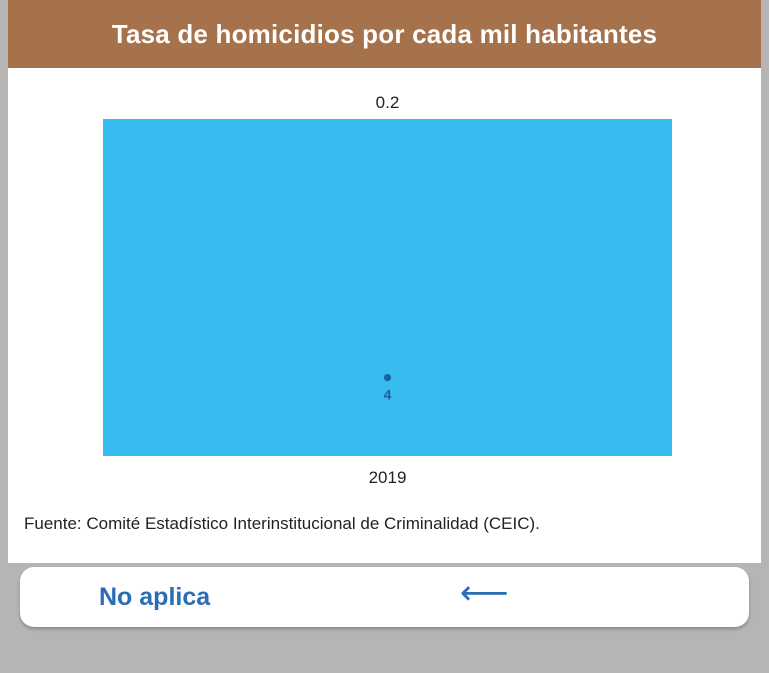  Describe the element at coordinates (155, 597) in the screenshot. I see `no-aplica-button: No aplica` at that location.